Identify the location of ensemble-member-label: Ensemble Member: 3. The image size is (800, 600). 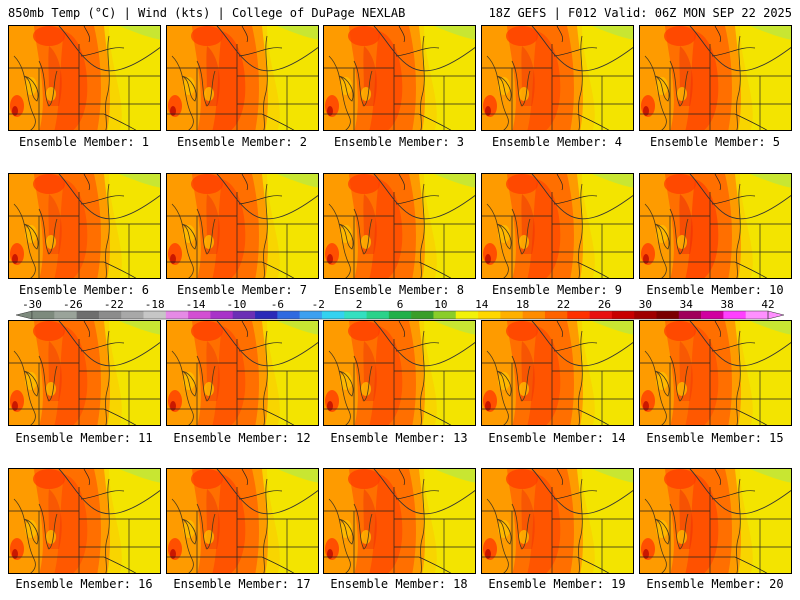
(399, 142).